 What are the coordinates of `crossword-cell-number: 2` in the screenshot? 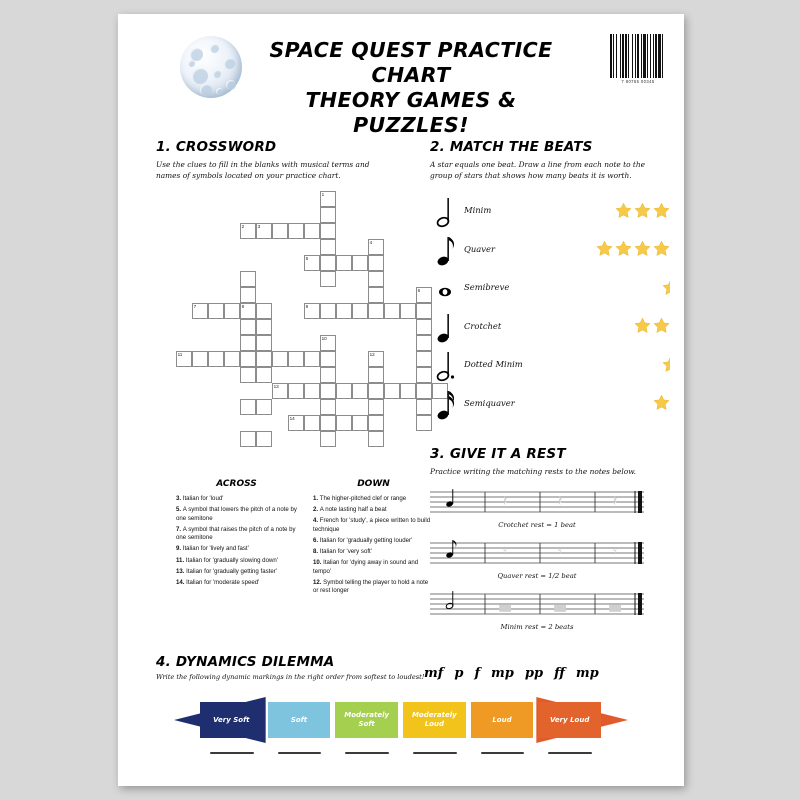 It's located at (243, 227).